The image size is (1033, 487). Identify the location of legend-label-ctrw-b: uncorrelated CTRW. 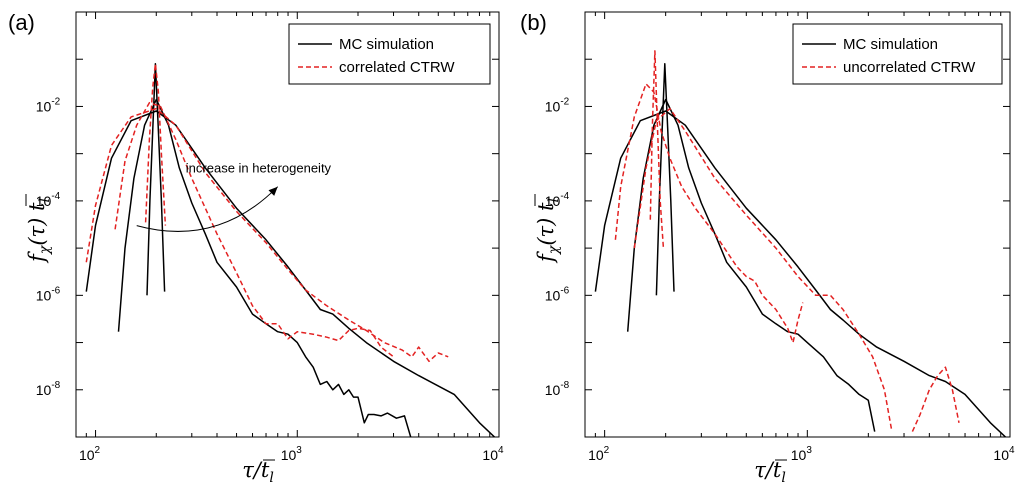
(909, 67).